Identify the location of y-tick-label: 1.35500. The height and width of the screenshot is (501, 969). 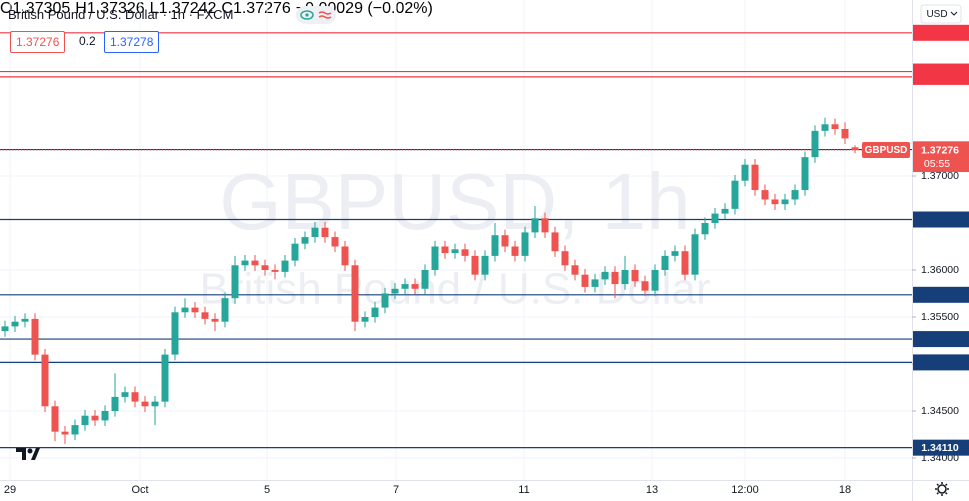
(940, 317).